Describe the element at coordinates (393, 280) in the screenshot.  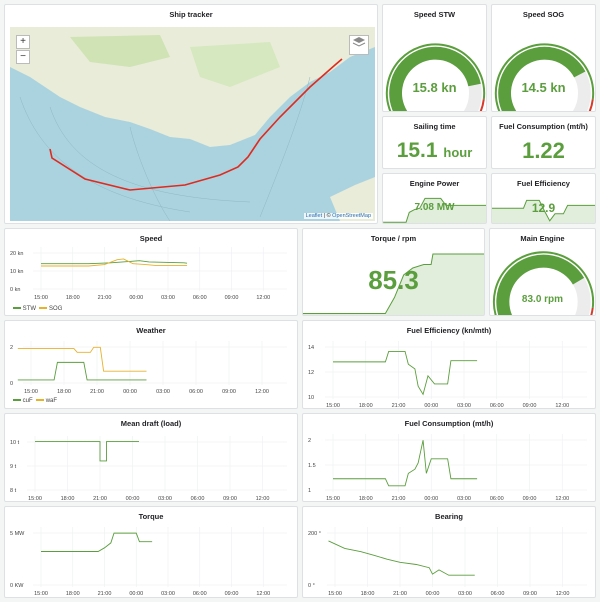
I see `torque-rpm-value: 85.3` at that location.